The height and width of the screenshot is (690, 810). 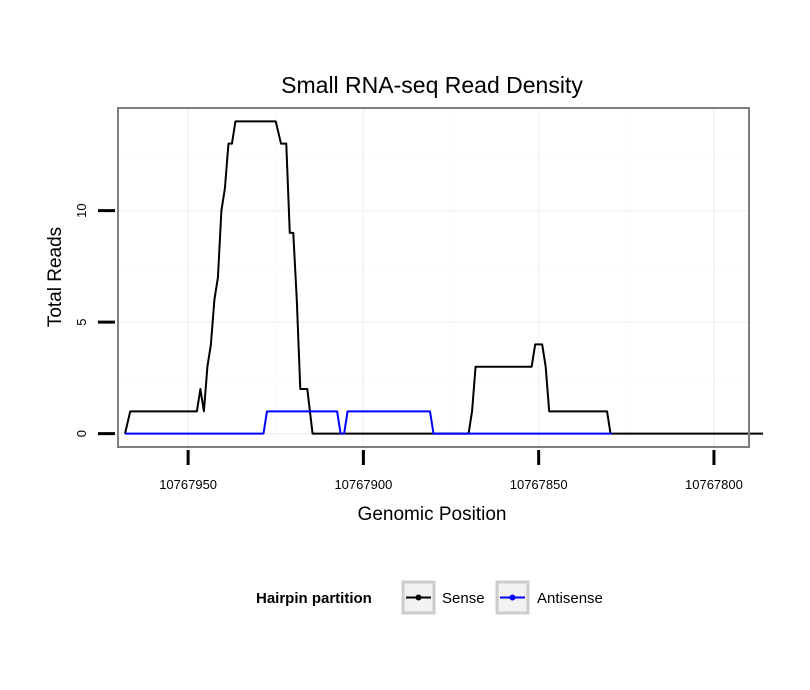 I want to click on x-tick-label: 10767950, so click(x=188, y=484).